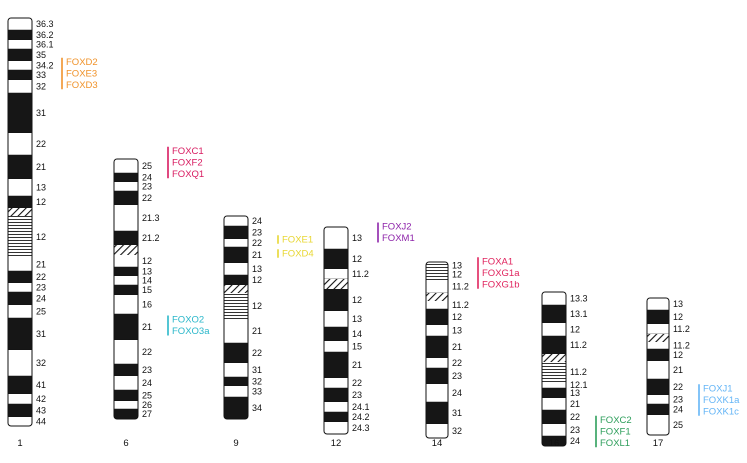  What do you see at coordinates (616, 420) in the screenshot?
I see `gene-label: FOXC2` at bounding box center [616, 420].